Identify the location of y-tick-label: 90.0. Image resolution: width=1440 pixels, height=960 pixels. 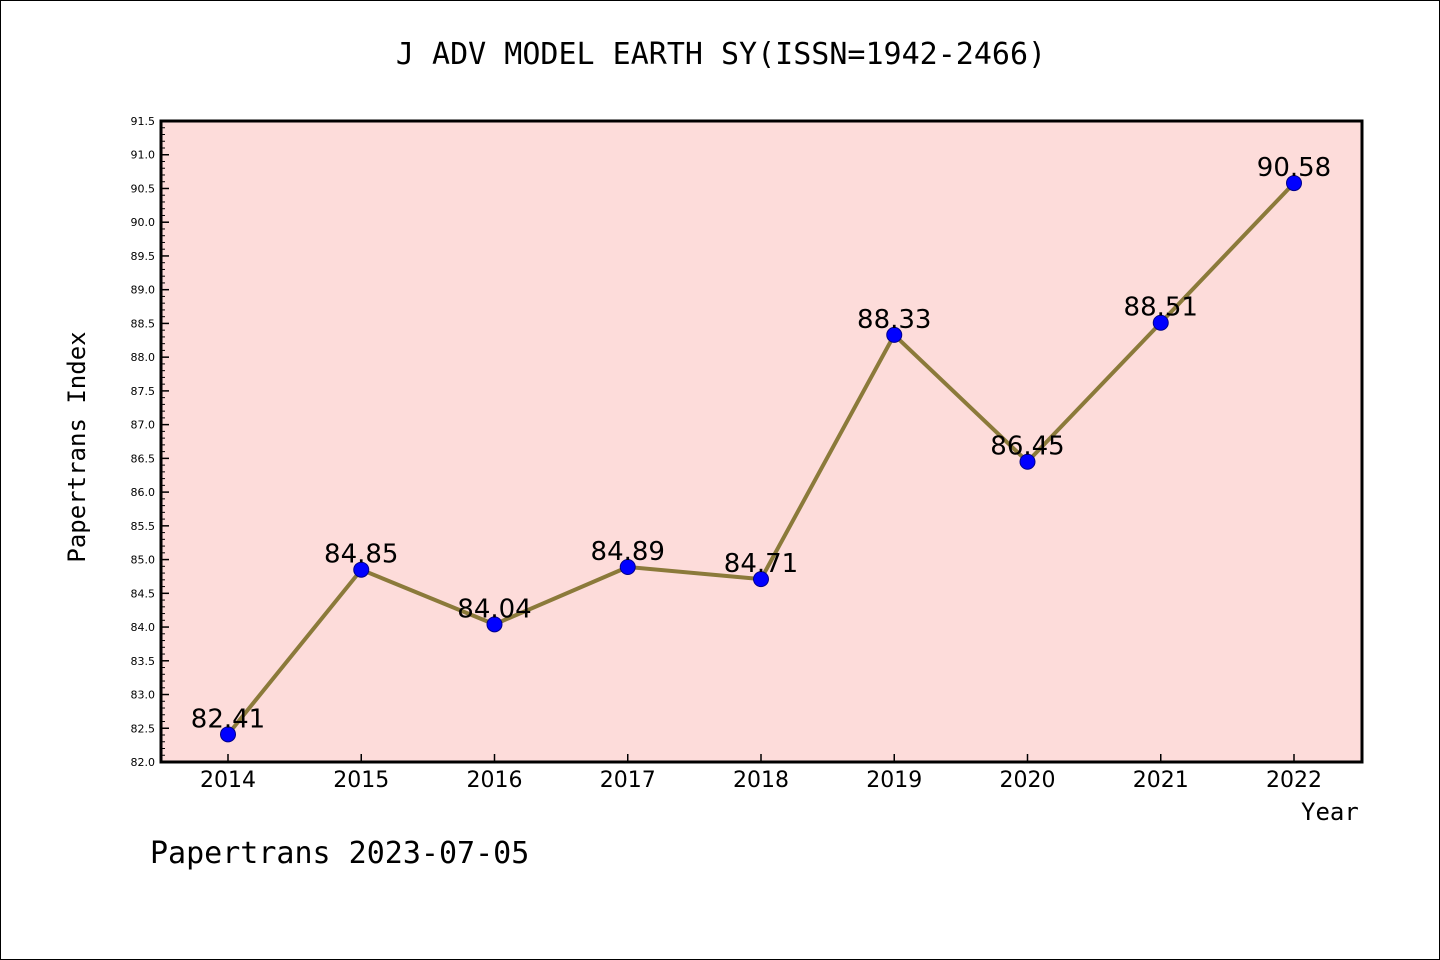
(143, 222).